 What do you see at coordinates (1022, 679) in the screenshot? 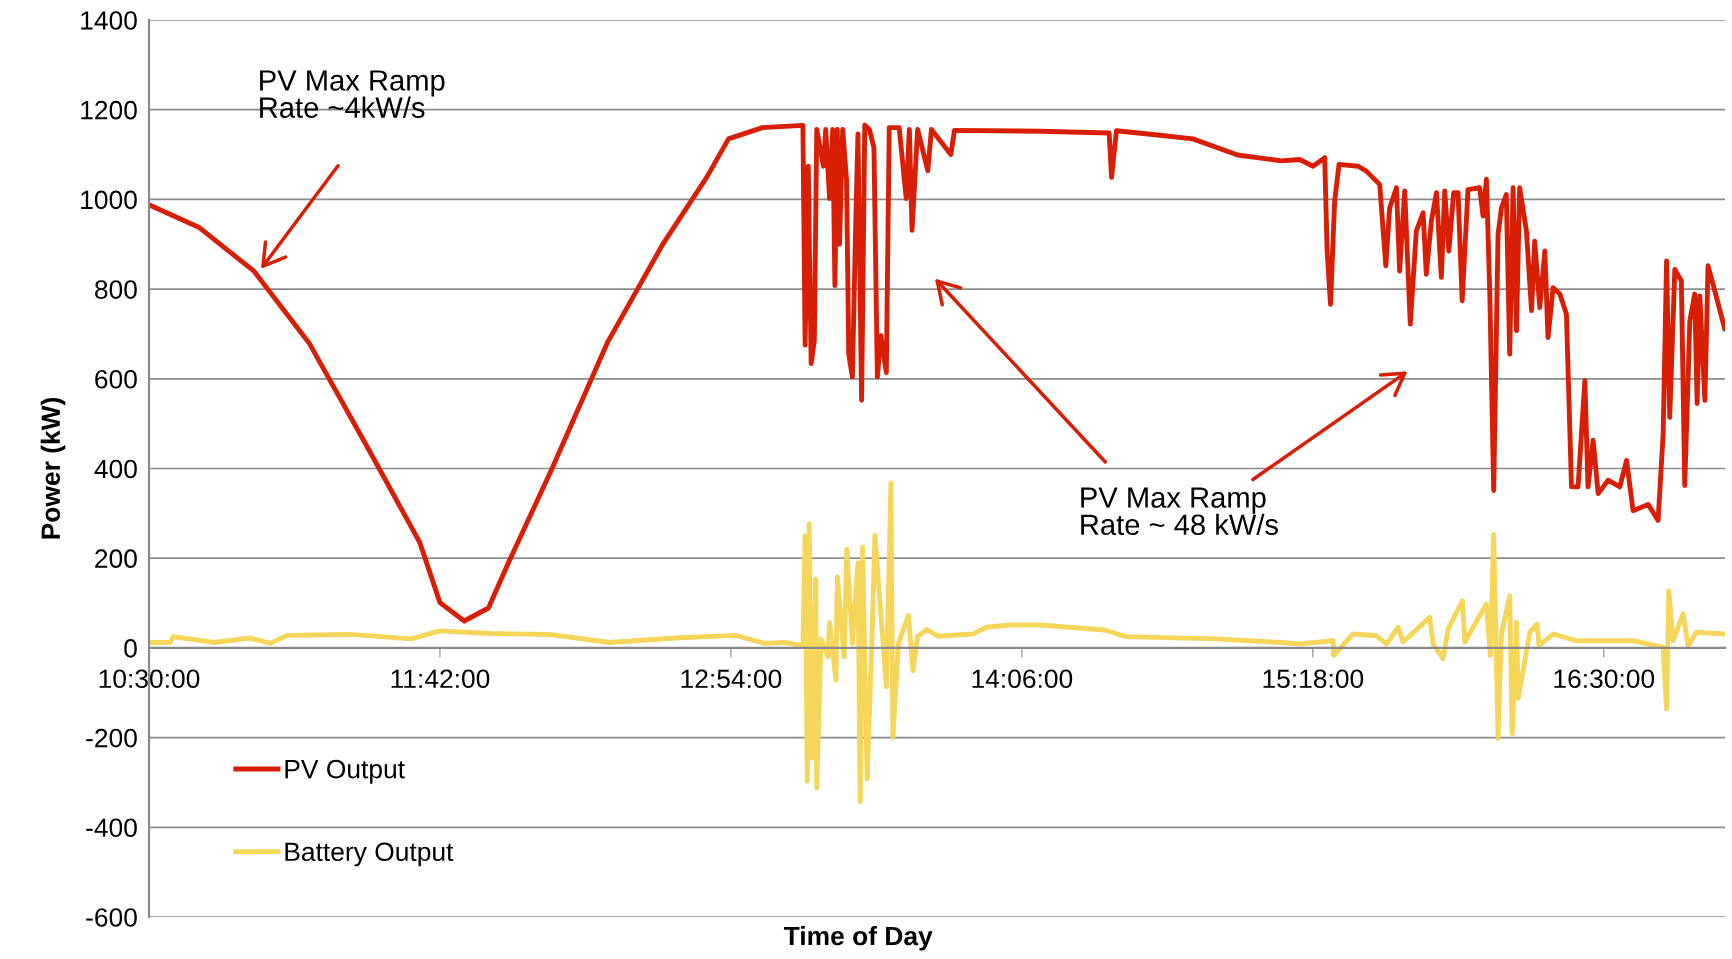
I see `x-tick-label: 14:06:00` at bounding box center [1022, 679].